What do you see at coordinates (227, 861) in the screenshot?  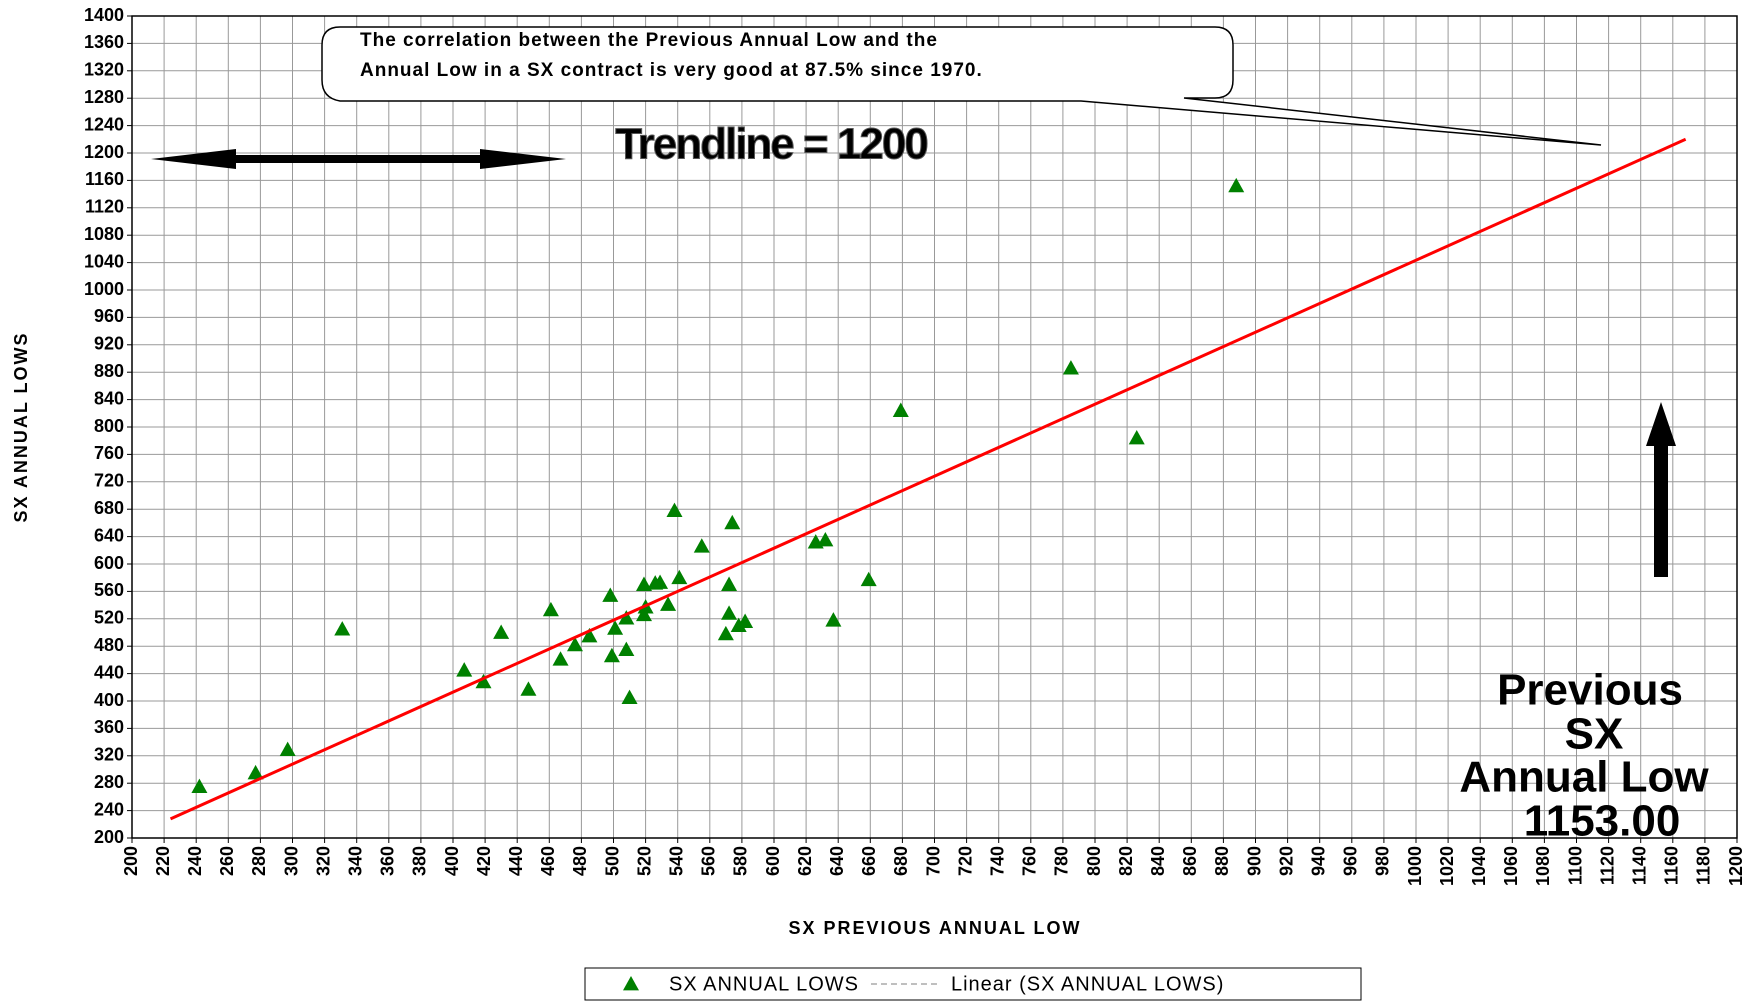 I see `x-tick-label: 260` at bounding box center [227, 861].